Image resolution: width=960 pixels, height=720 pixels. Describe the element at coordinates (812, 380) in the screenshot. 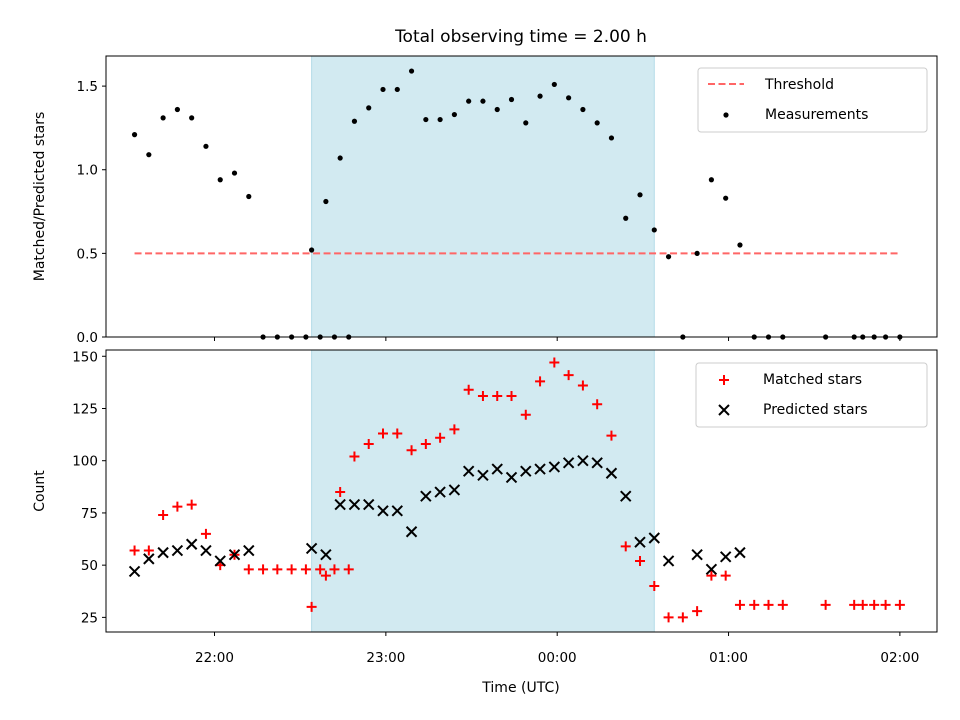

I see `legend-label: Matched stars` at that location.